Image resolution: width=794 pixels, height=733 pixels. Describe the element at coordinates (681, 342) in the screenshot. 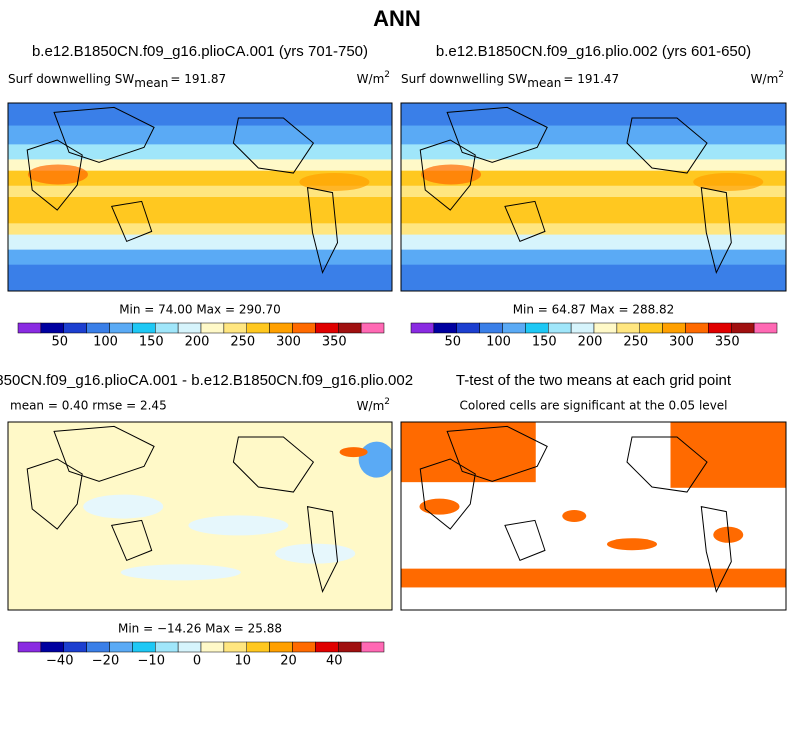

I see `colorbar-label: 300` at that location.